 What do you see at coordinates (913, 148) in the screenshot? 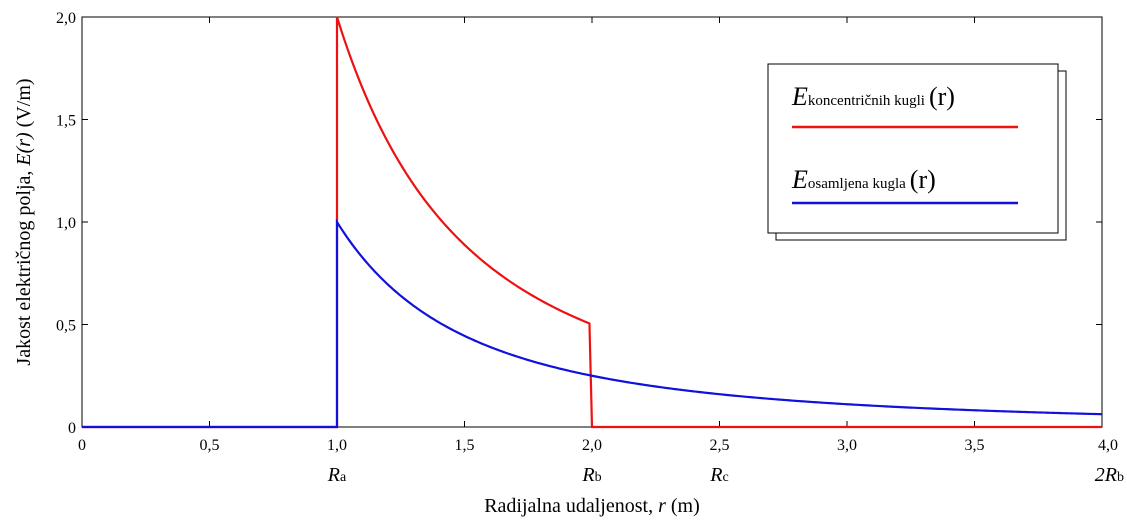
I see `legend-box` at bounding box center [913, 148].